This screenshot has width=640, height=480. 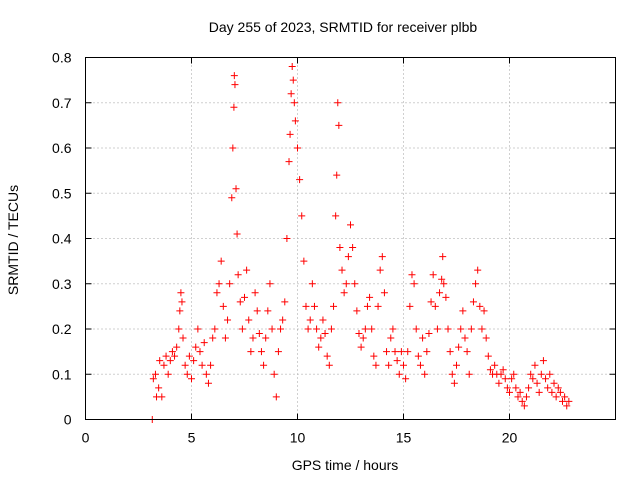 I want to click on y-tick-label: 0.4, so click(x=62, y=239).